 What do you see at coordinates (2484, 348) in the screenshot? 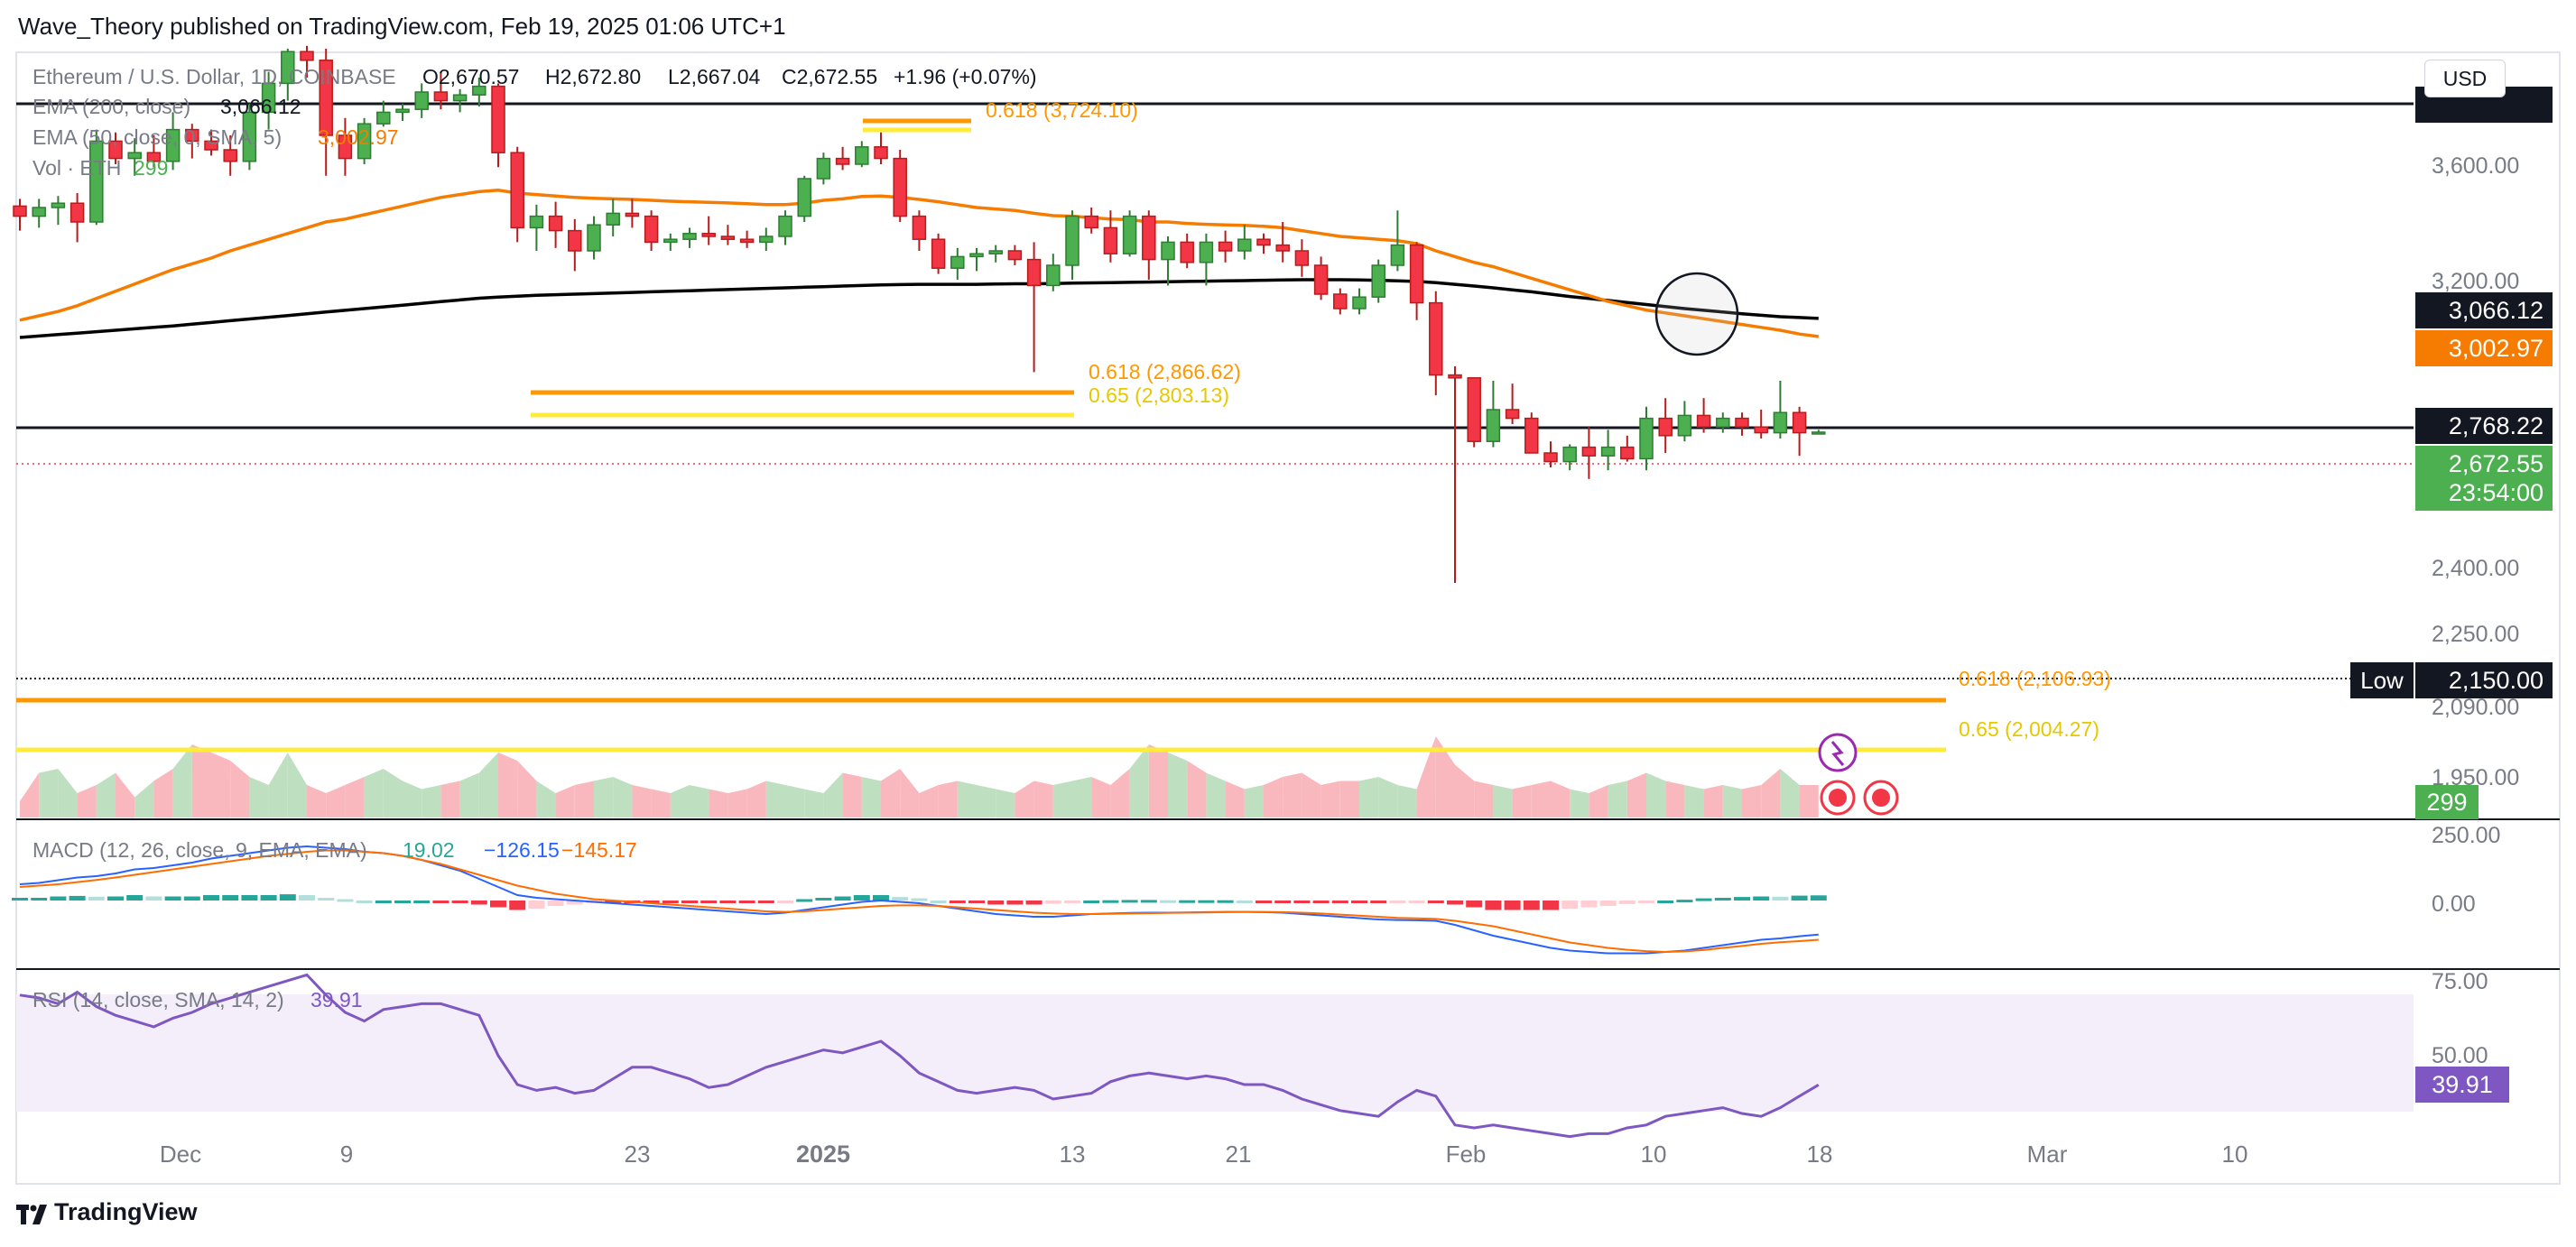
I see `tag-ema50-bg` at bounding box center [2484, 348].